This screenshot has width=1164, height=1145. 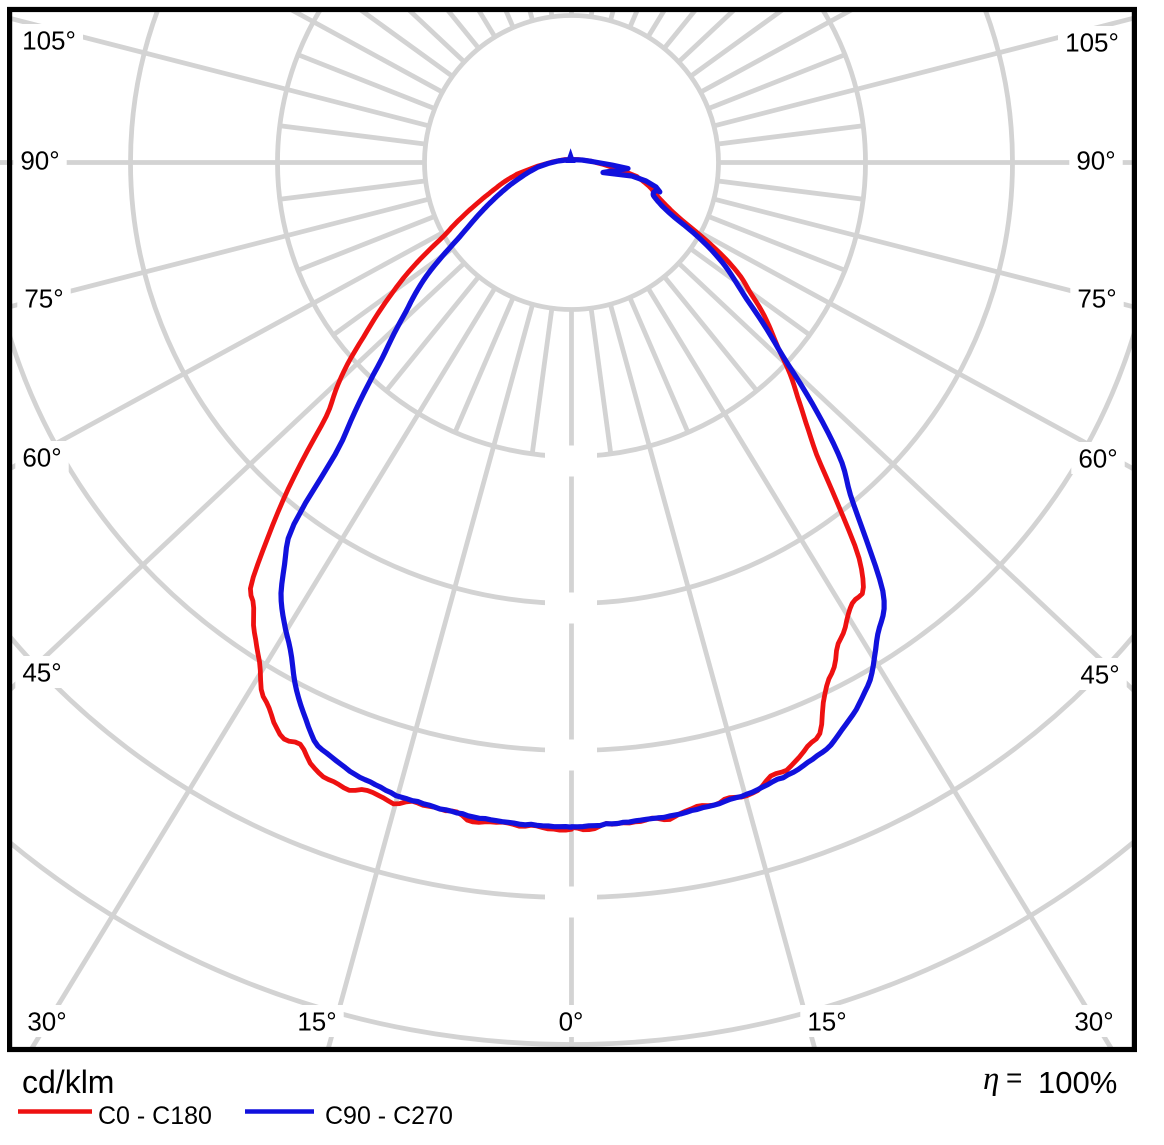 I want to click on svg-text: 100%, so click(x=1077, y=1082).